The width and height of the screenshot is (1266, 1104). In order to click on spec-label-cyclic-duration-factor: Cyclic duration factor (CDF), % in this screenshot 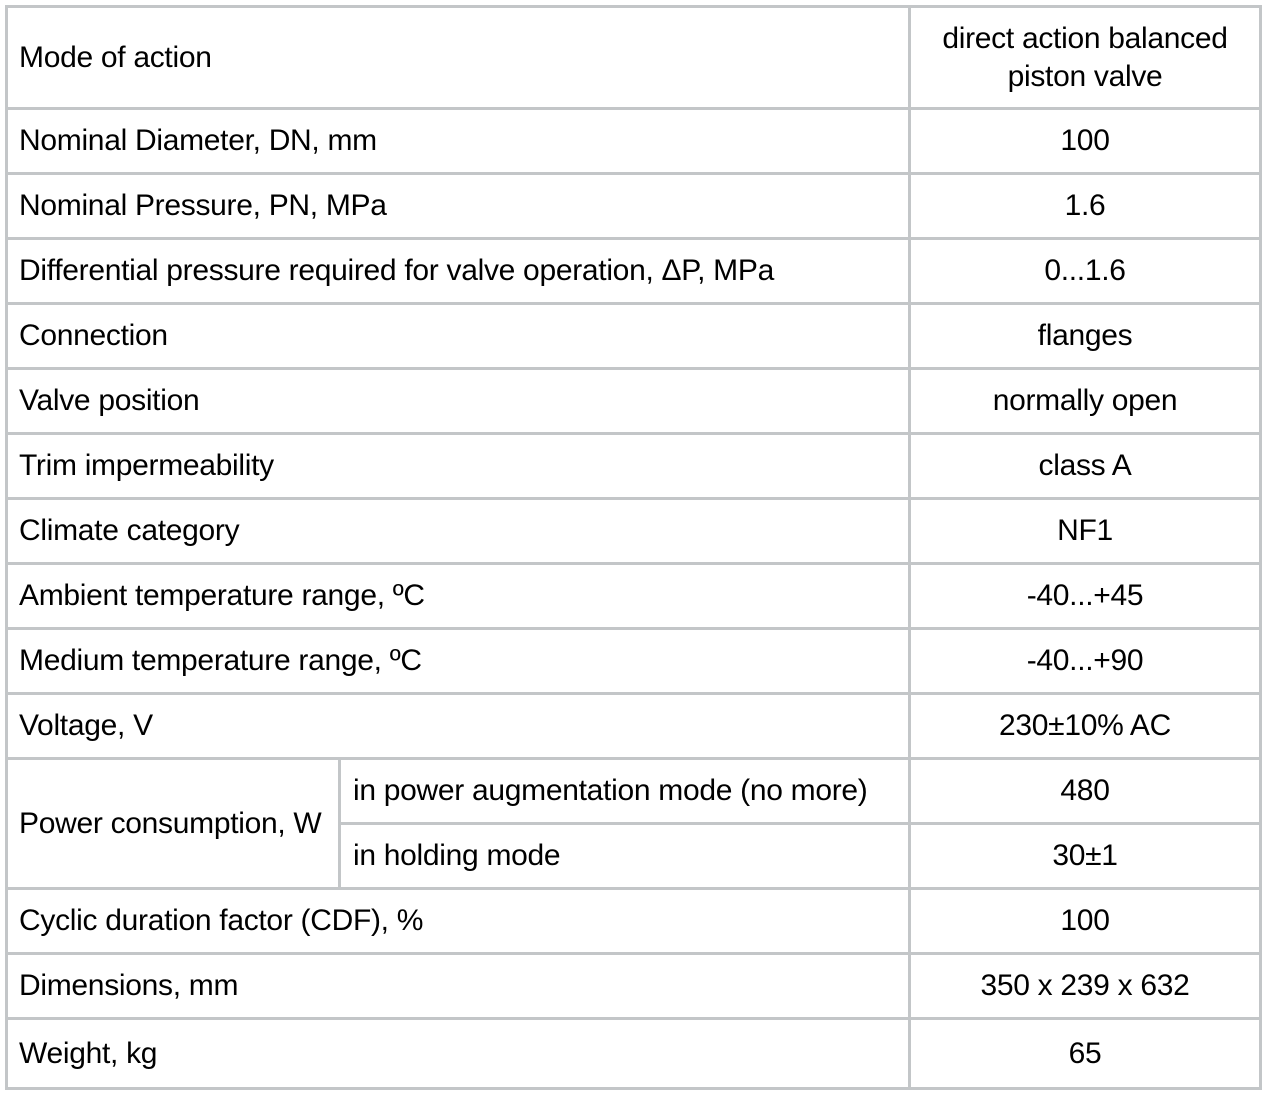, I will do `click(458, 921)`.